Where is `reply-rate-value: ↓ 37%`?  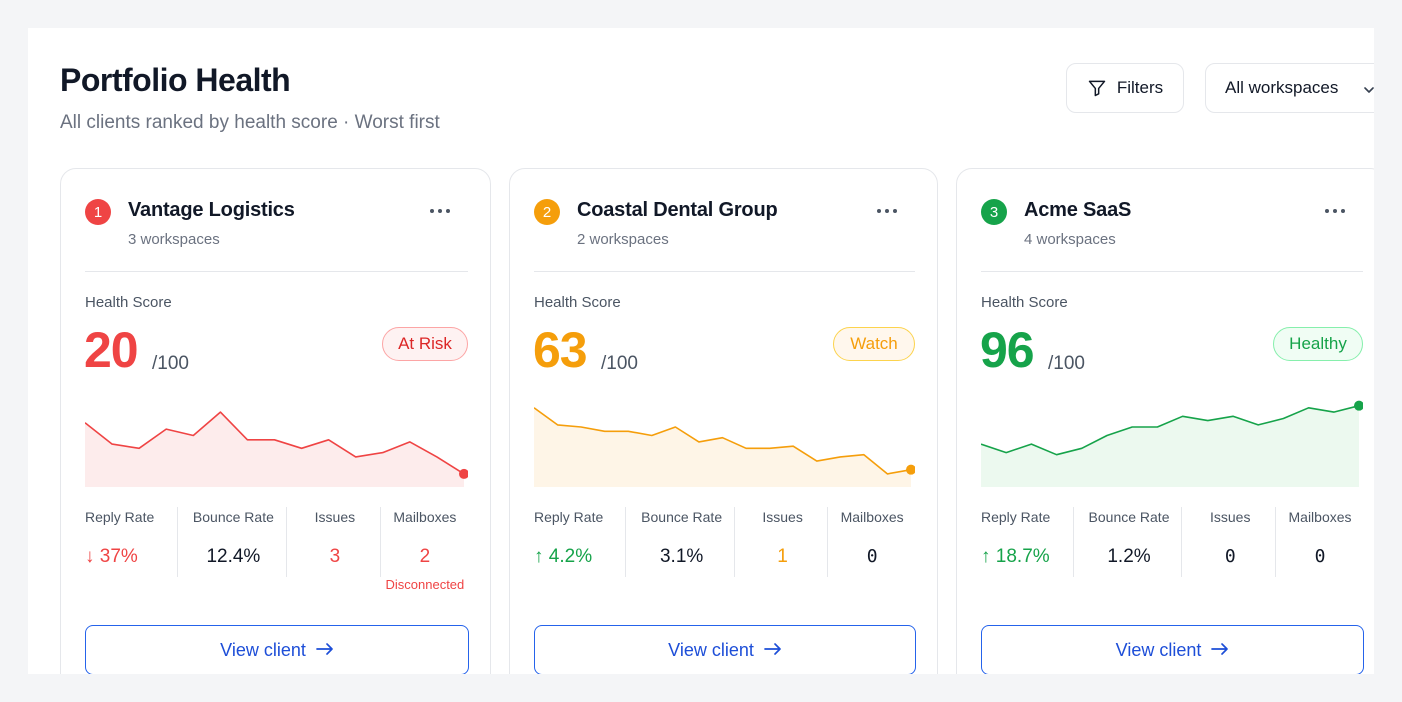 reply-rate-value: ↓ 37% is located at coordinates (111, 556).